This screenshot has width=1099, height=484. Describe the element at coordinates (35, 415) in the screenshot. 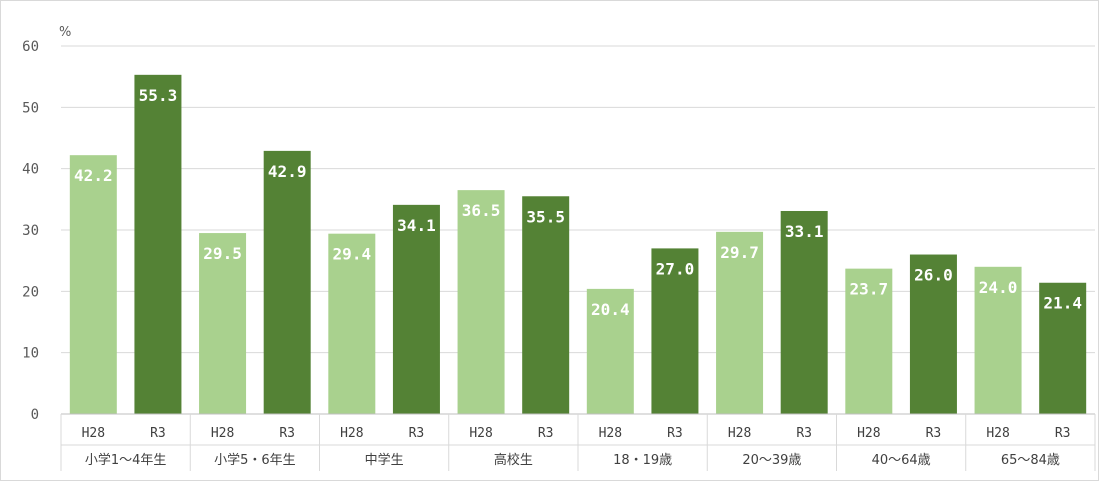

I see `y-tick-label: 0` at that location.